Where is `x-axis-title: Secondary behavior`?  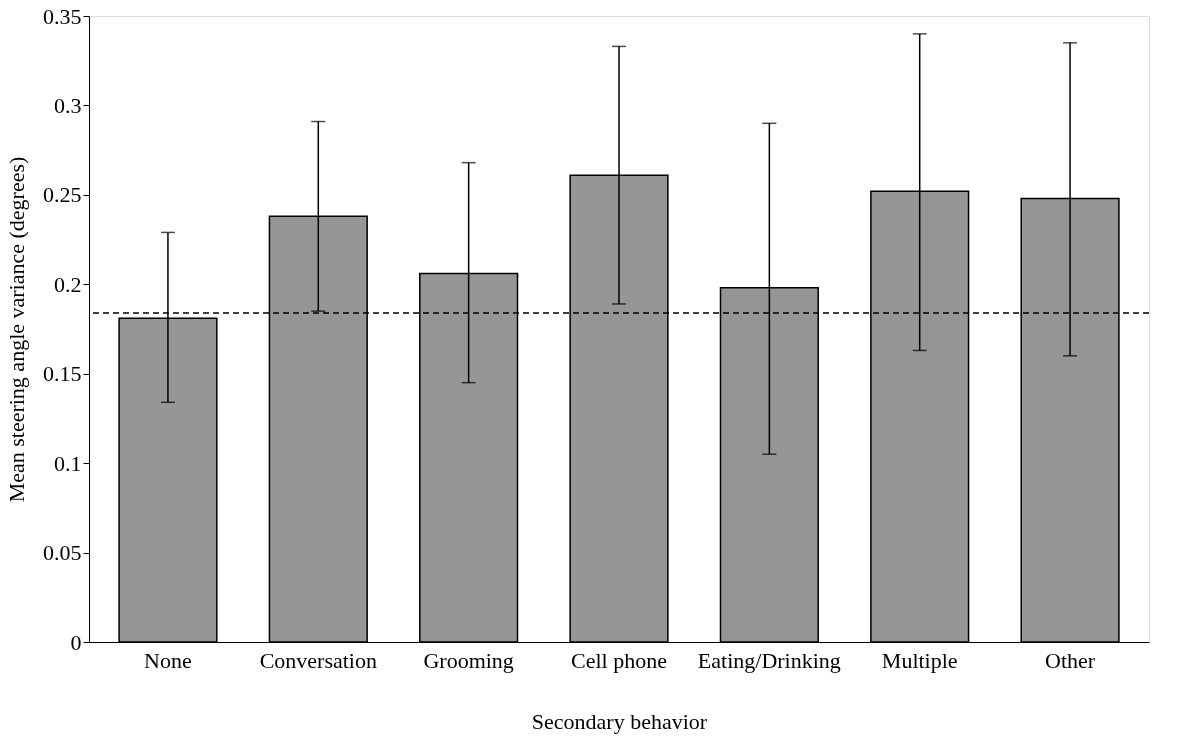
x-axis-title: Secondary behavior is located at coordinates (619, 721).